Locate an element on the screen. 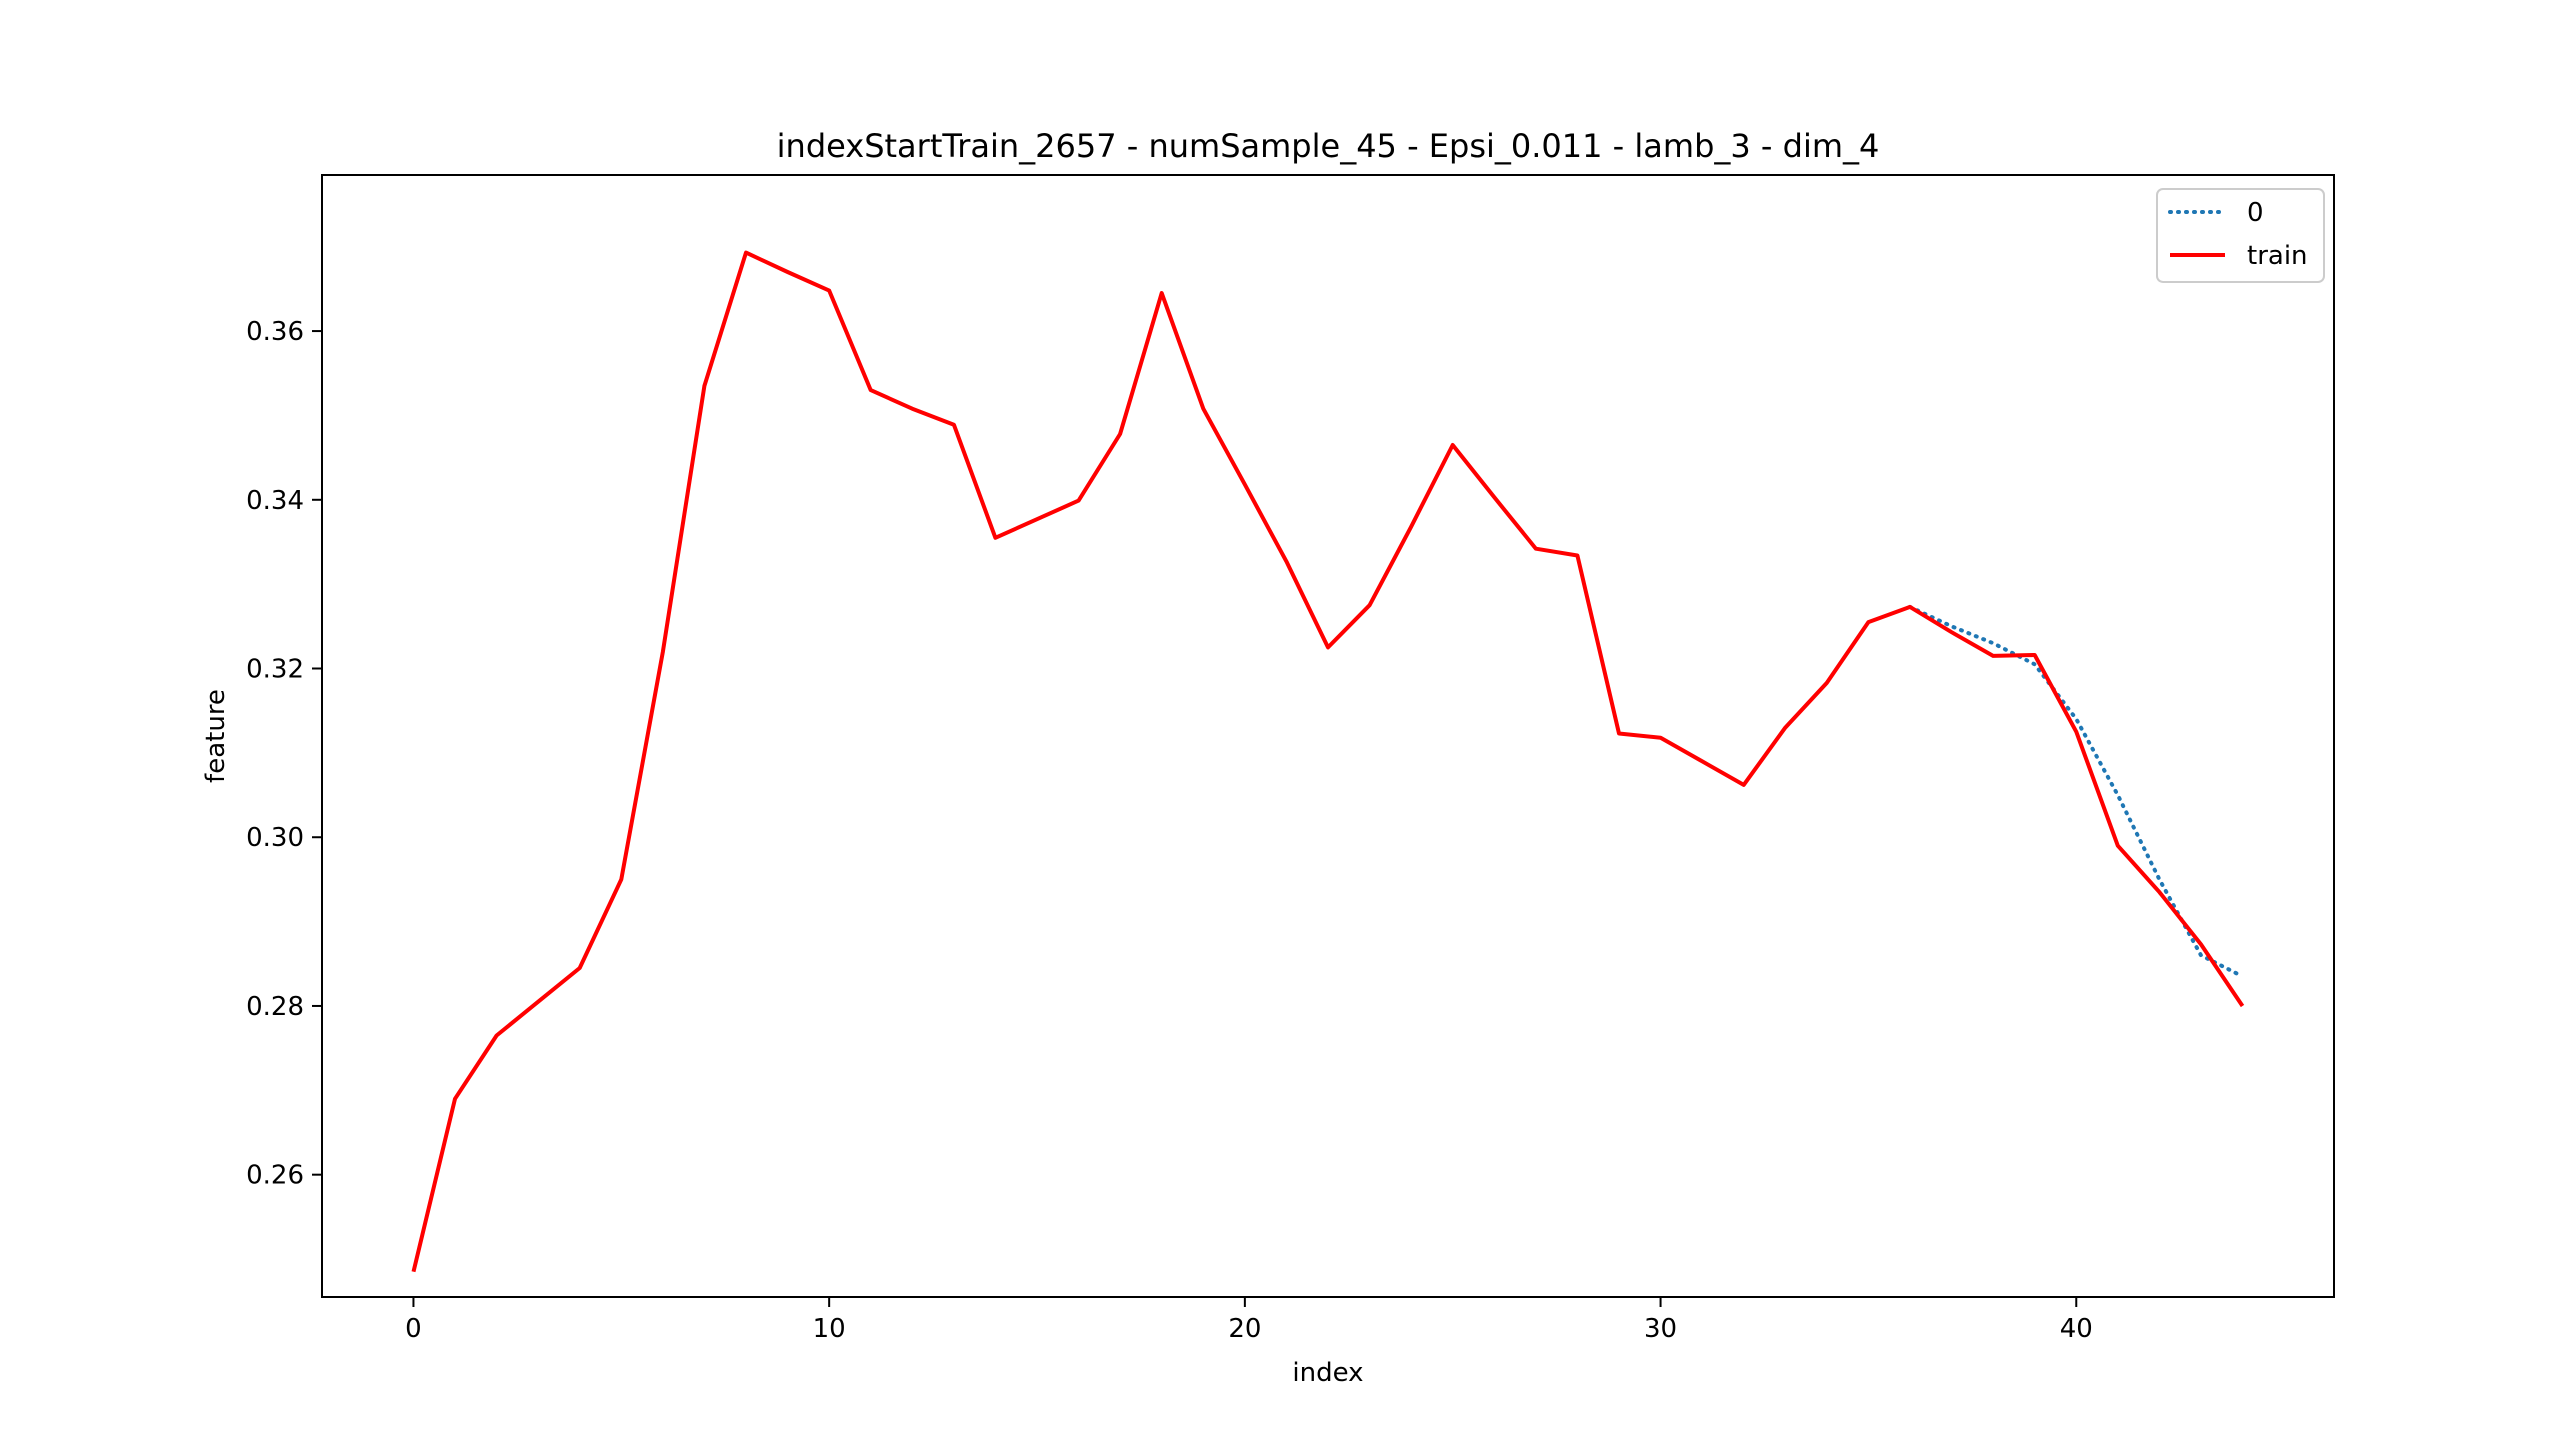 The width and height of the screenshot is (2560, 1440). x-axis-label: index is located at coordinates (1327, 1373).